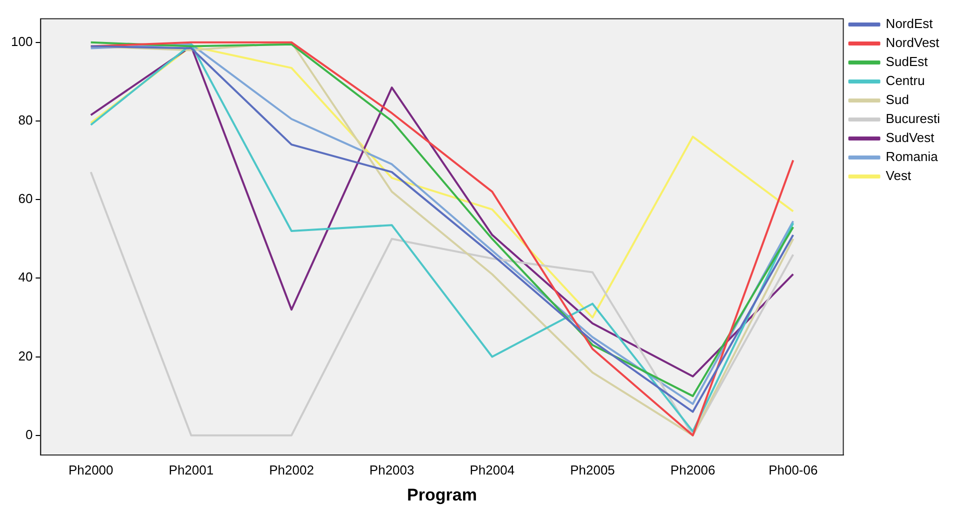 The image size is (962, 518). Describe the element at coordinates (897, 100) in the screenshot. I see `legend-label: Sud` at that location.